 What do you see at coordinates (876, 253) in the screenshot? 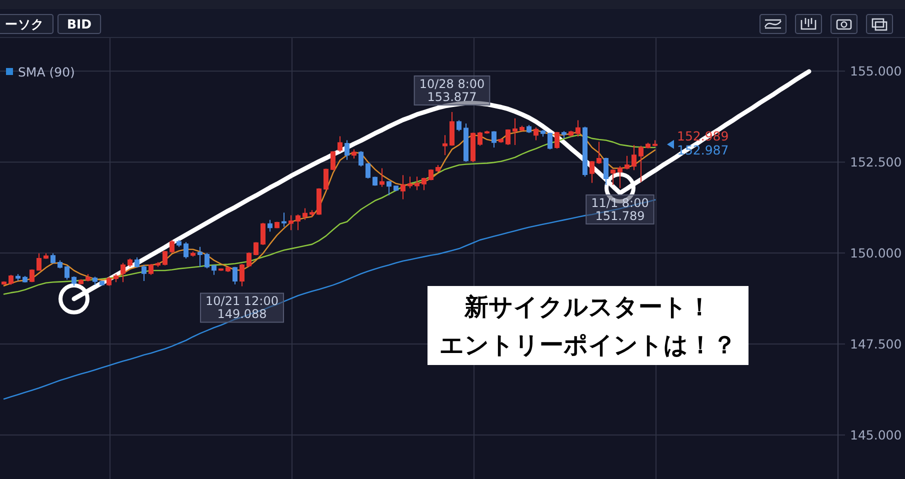
I see `y-tick-label: 150.000` at bounding box center [876, 253].